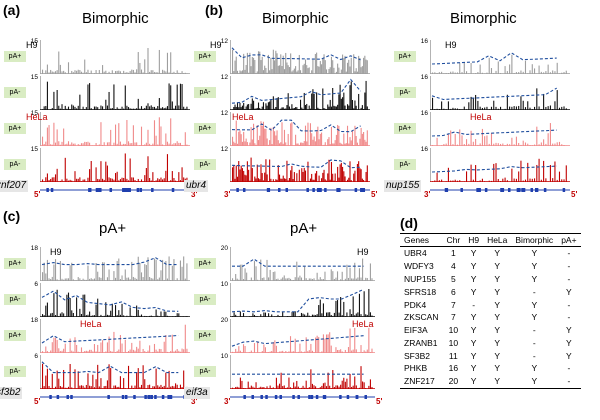  Describe the element at coordinates (494, 94) in the screenshot. I see `envelope-line` at that location.